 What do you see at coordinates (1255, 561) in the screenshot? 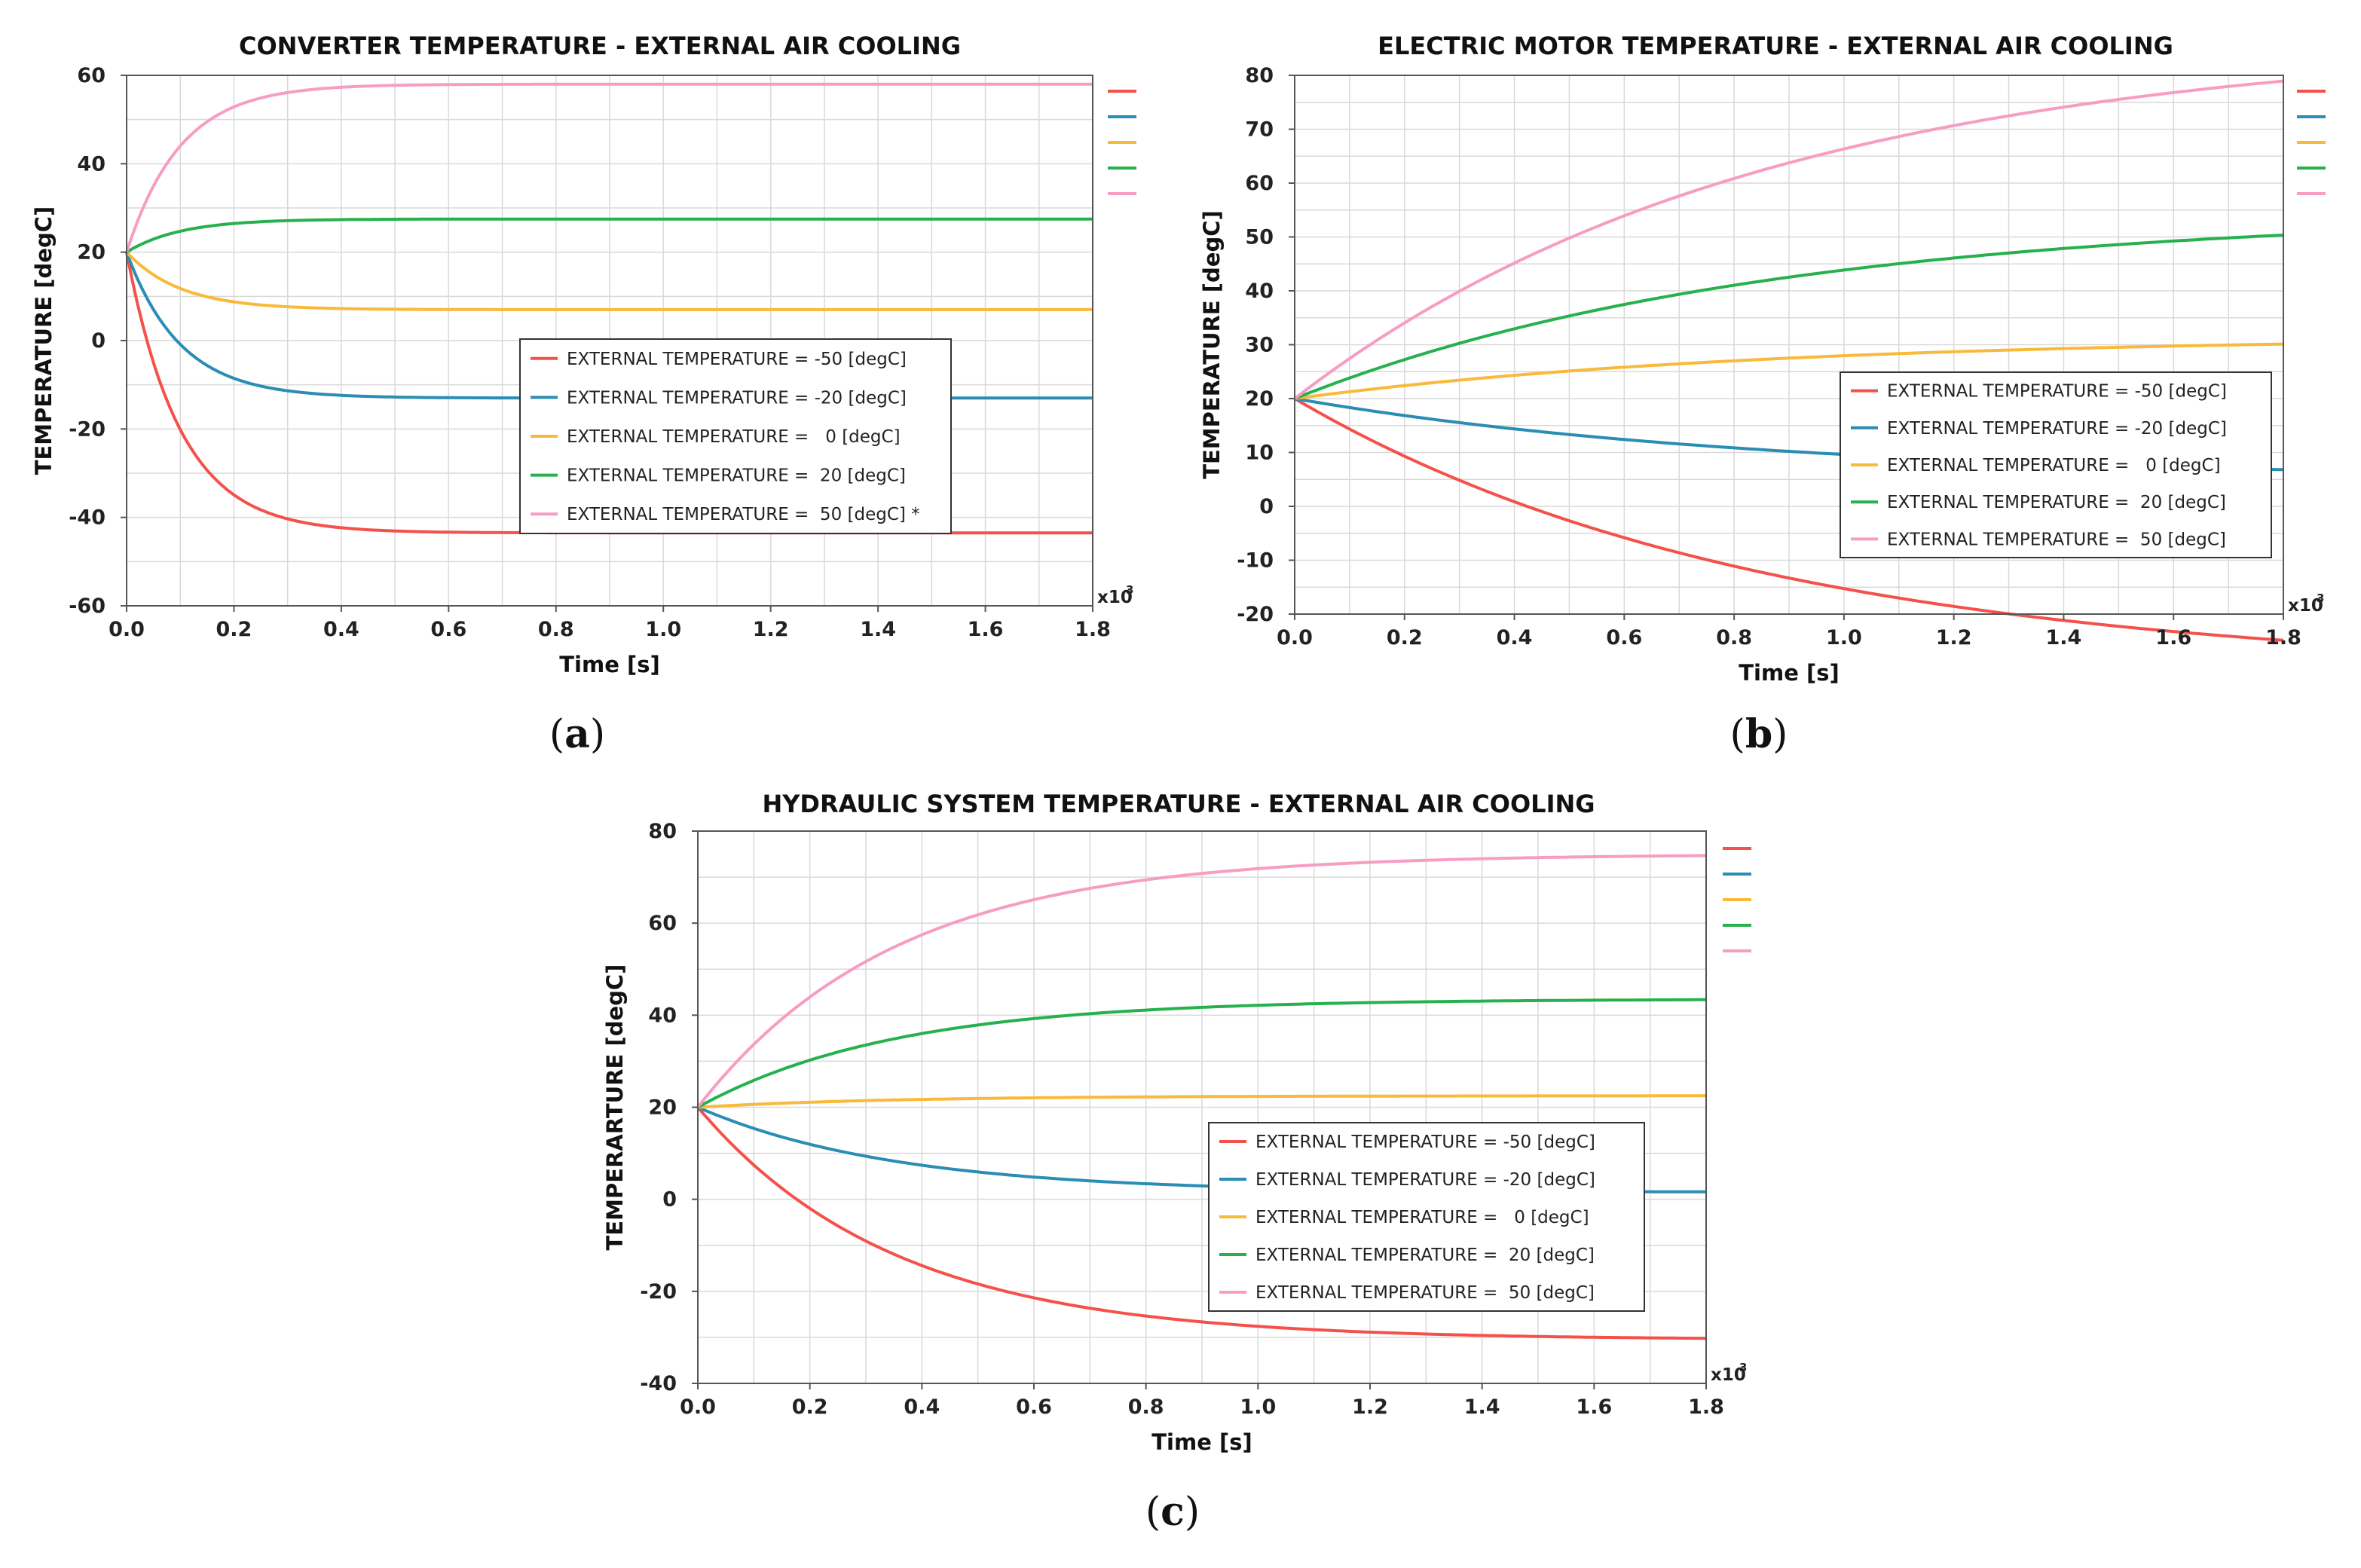
I see `y-tick-label: -10` at bounding box center [1255, 561].